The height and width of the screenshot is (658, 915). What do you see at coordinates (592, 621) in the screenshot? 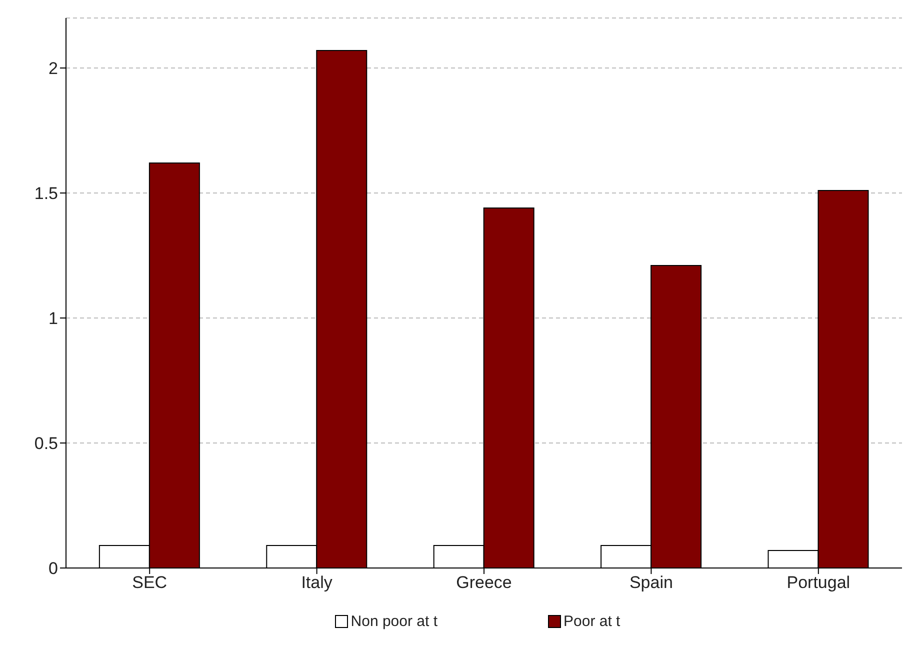
I see `legend-label: Poor at t` at bounding box center [592, 621].